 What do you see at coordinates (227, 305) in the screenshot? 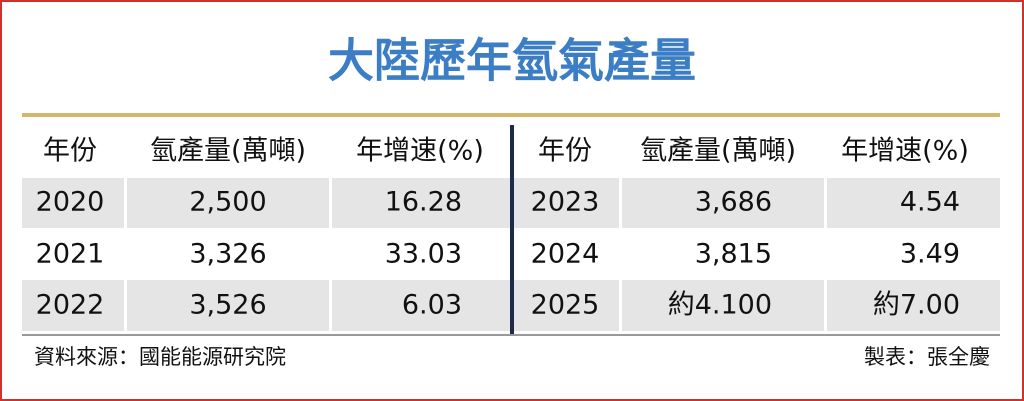
I see `table-cell: 3,526` at bounding box center [227, 305].